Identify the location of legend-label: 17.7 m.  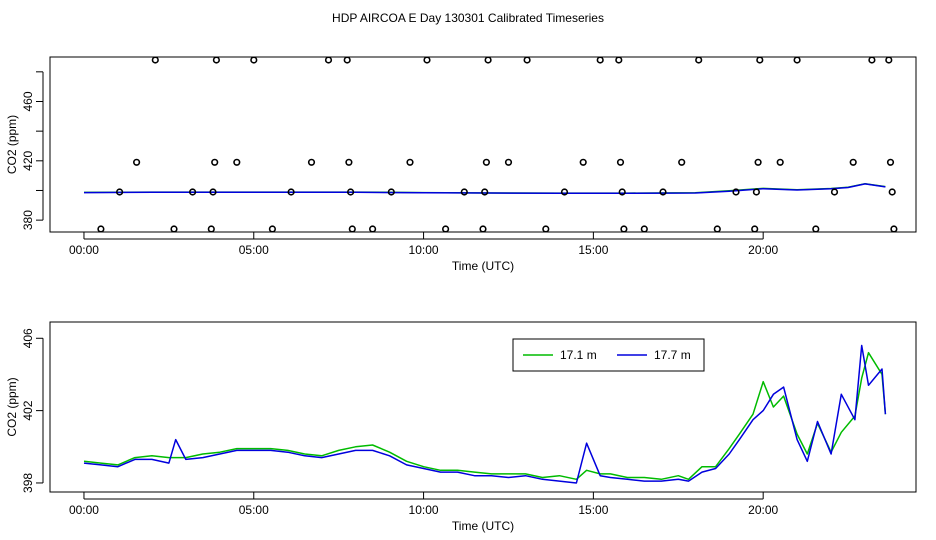
(672, 355).